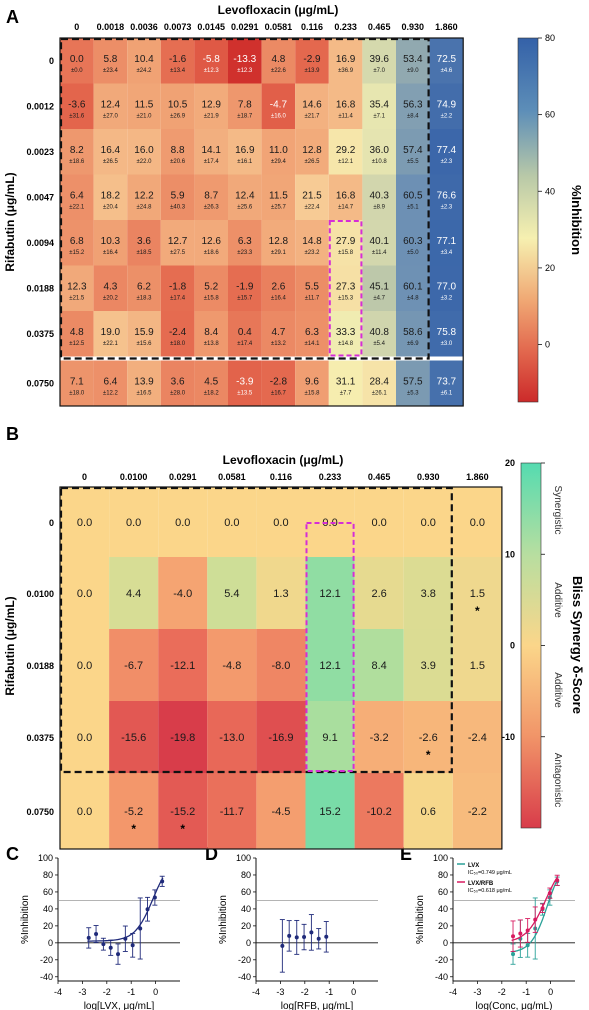  What do you see at coordinates (178, 286) in the screenshot?
I see `heatmap-a-value: -1.8` at bounding box center [178, 286].